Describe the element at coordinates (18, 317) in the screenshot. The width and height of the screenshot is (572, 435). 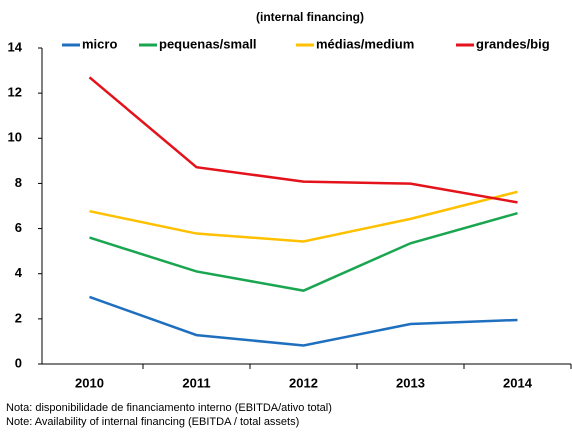
I see `y-tick-label: 2` at that location.